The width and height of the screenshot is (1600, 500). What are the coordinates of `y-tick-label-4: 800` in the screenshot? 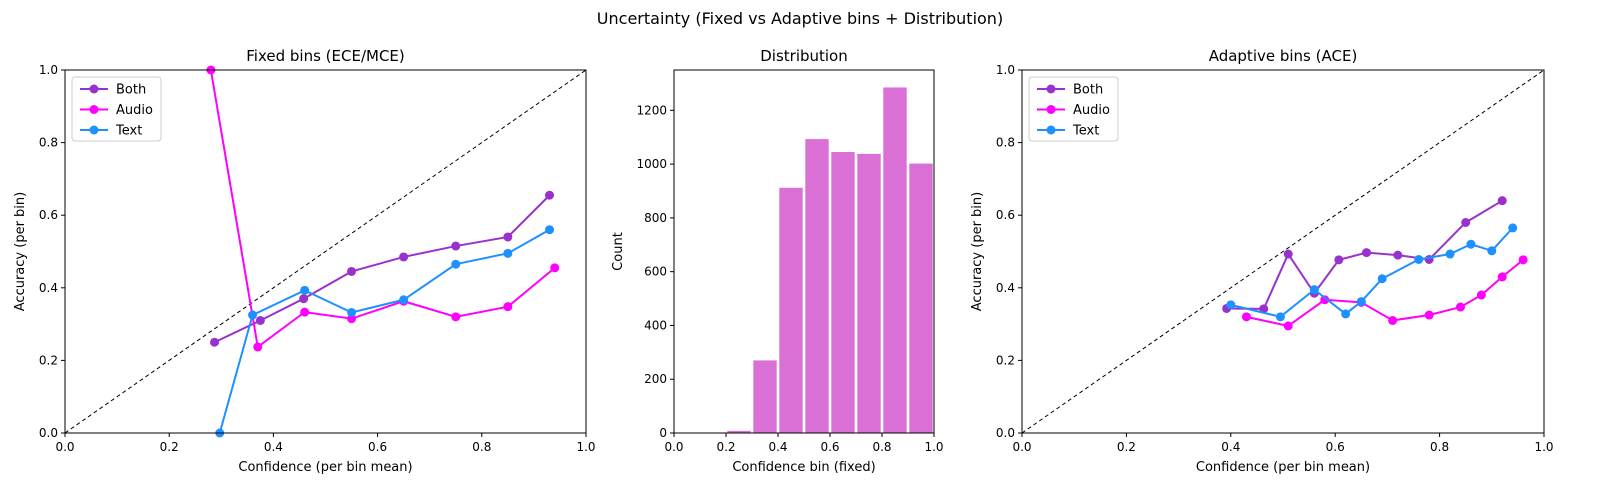 It's located at (655, 218).